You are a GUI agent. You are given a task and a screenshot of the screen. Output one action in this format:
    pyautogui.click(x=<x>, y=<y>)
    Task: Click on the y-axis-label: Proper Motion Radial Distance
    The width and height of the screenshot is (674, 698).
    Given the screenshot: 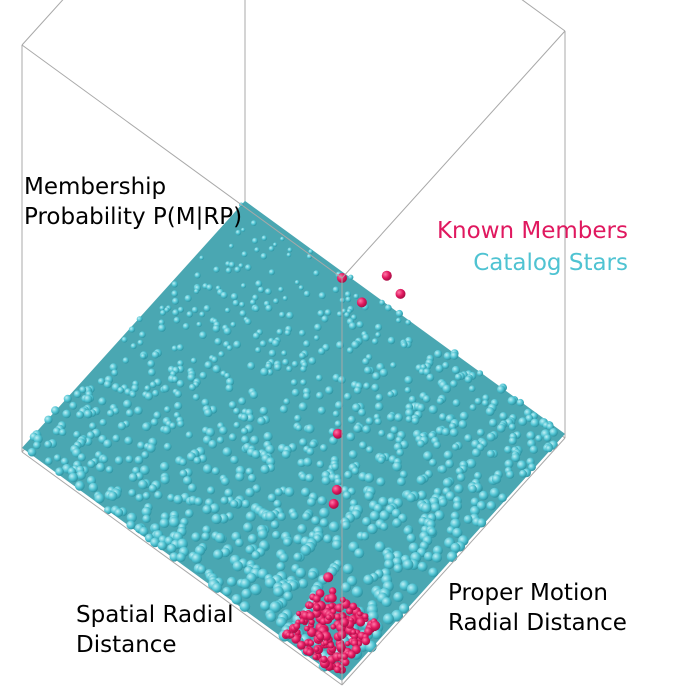 What is the action you would take?
    pyautogui.click(x=537, y=608)
    